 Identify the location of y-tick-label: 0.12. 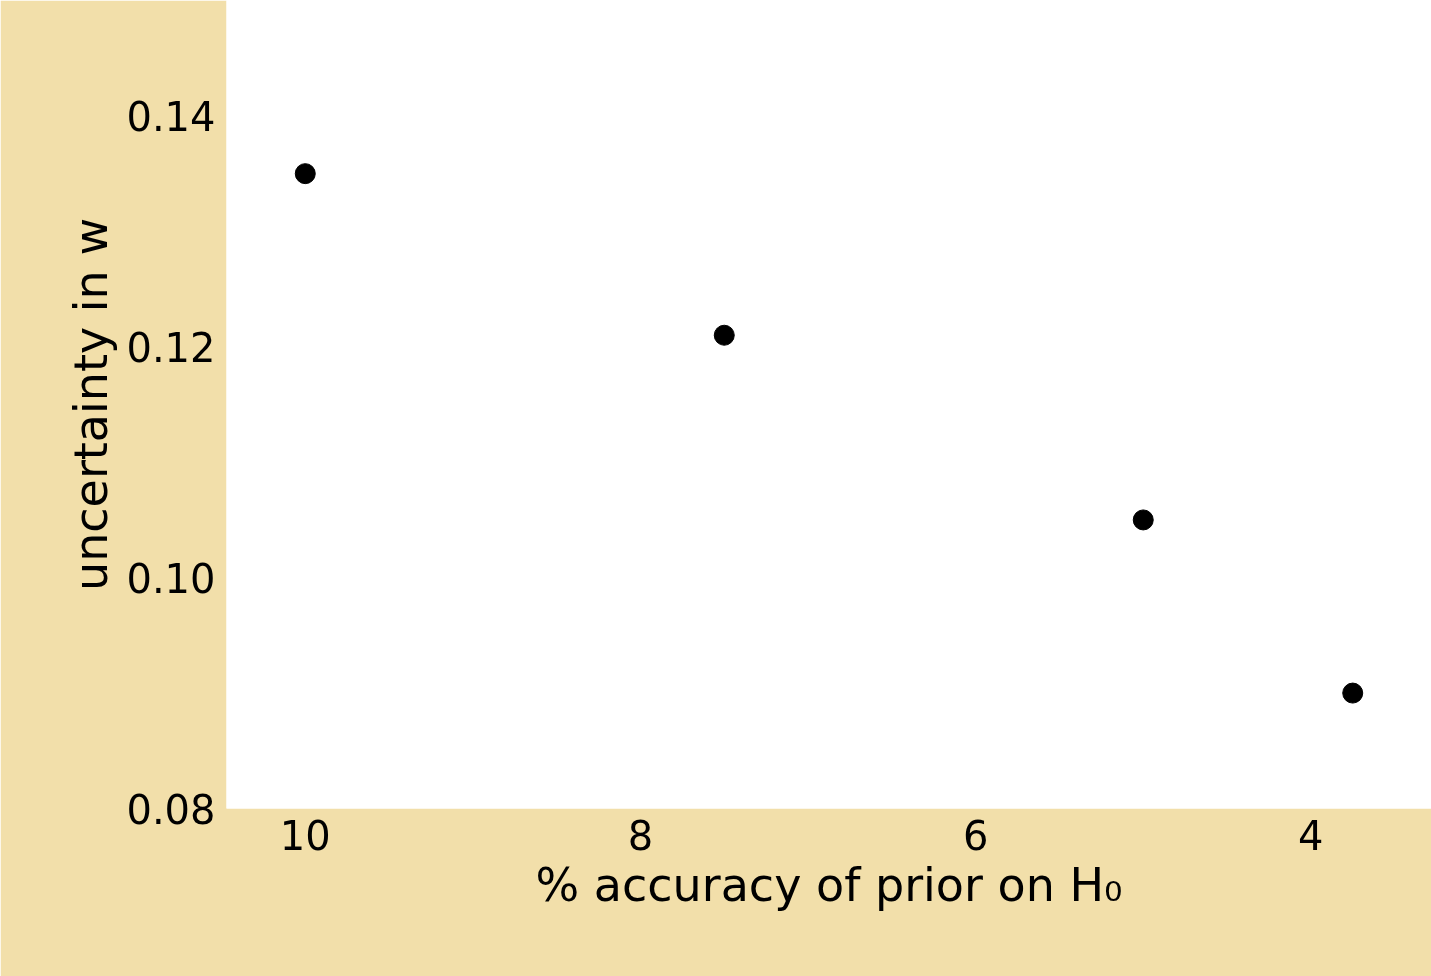
(171, 347).